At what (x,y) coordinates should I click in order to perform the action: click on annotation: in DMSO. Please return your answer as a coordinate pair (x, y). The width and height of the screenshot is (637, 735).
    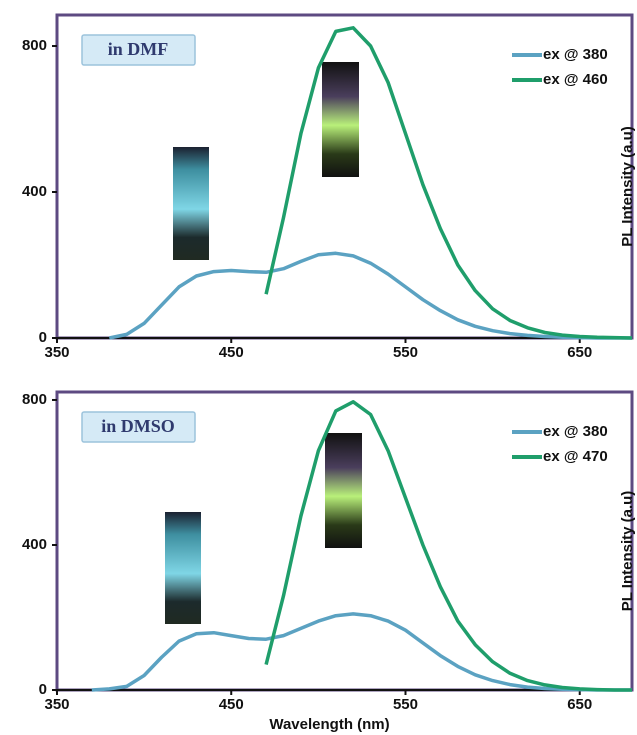
    Looking at the image, I should click on (138, 426).